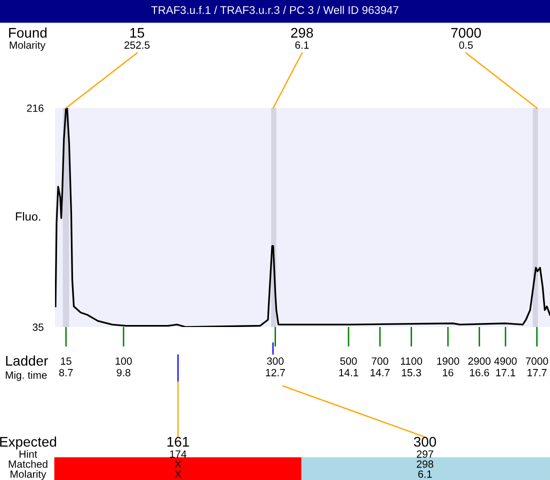  What do you see at coordinates (506, 372) in the screenshot?
I see `x-tick-label: 17.1` at bounding box center [506, 372].